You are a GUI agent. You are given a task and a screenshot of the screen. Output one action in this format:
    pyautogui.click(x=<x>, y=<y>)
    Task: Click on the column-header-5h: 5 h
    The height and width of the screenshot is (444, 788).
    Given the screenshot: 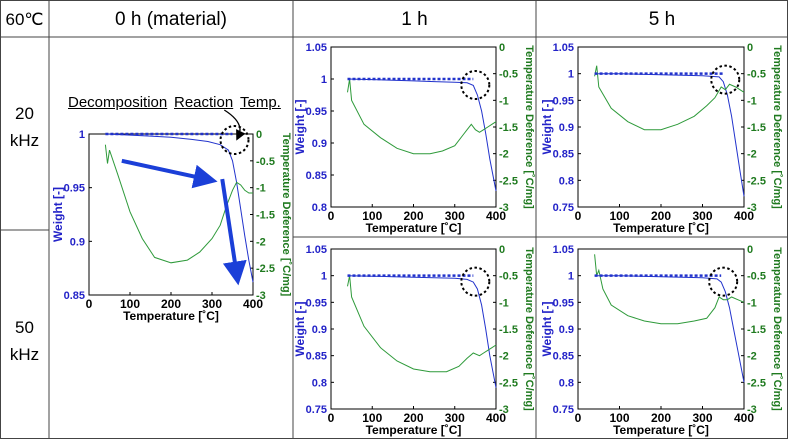 What is the action you would take?
    pyautogui.click(x=662, y=19)
    